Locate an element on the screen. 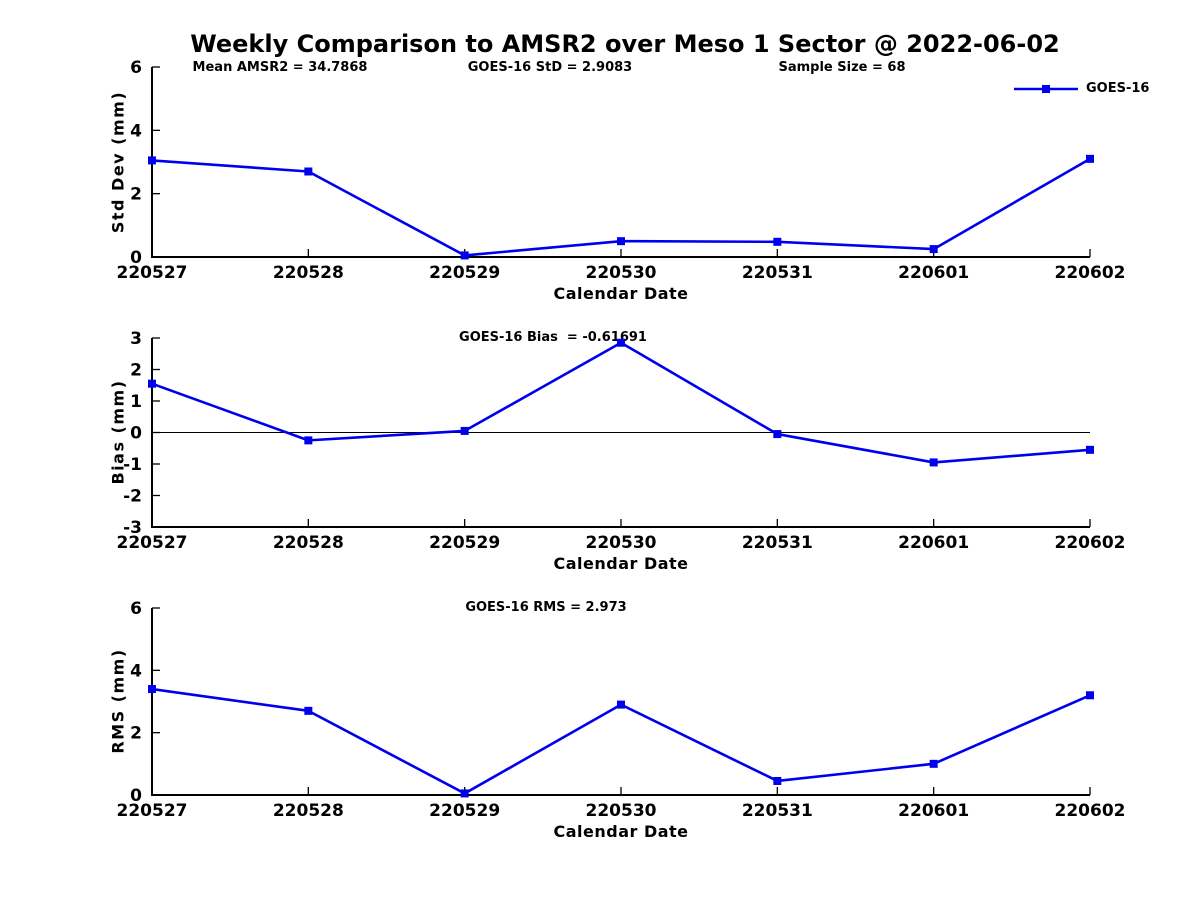 Image resolution: width=1200 pixels, height=900 pixels. xlabel-stddev: Calendar Date is located at coordinates (621, 293).